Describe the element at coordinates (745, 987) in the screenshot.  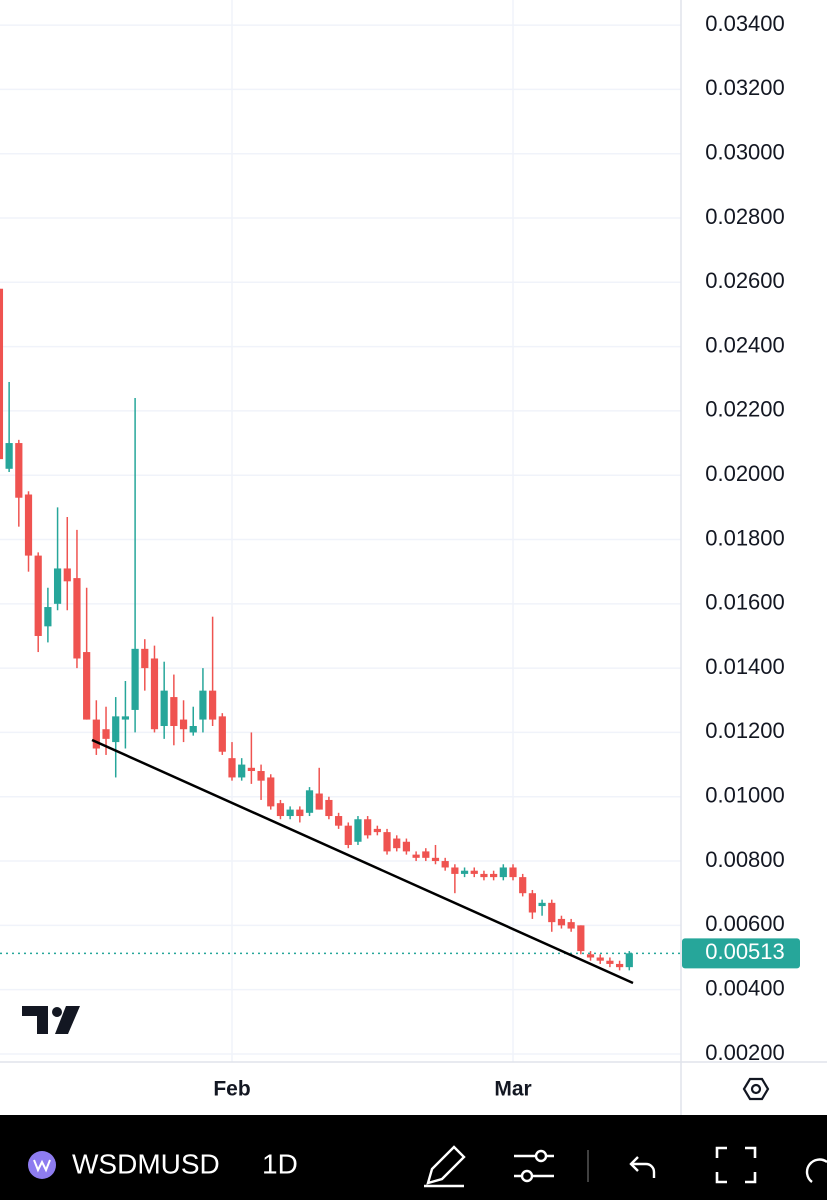
I see `y-tick-label: 0.00400` at that location.